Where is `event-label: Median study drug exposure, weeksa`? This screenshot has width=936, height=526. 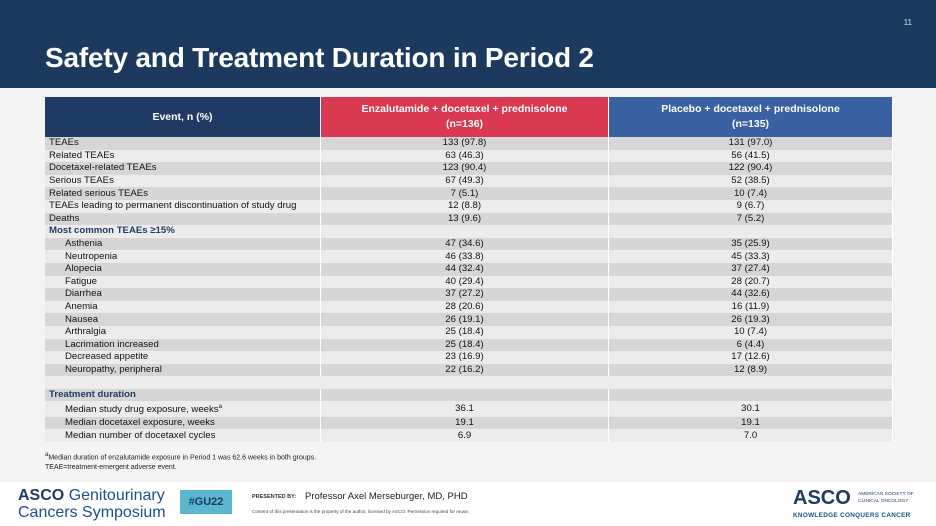
event-label: Median study drug exposure, weeksa is located at coordinates (183, 409).